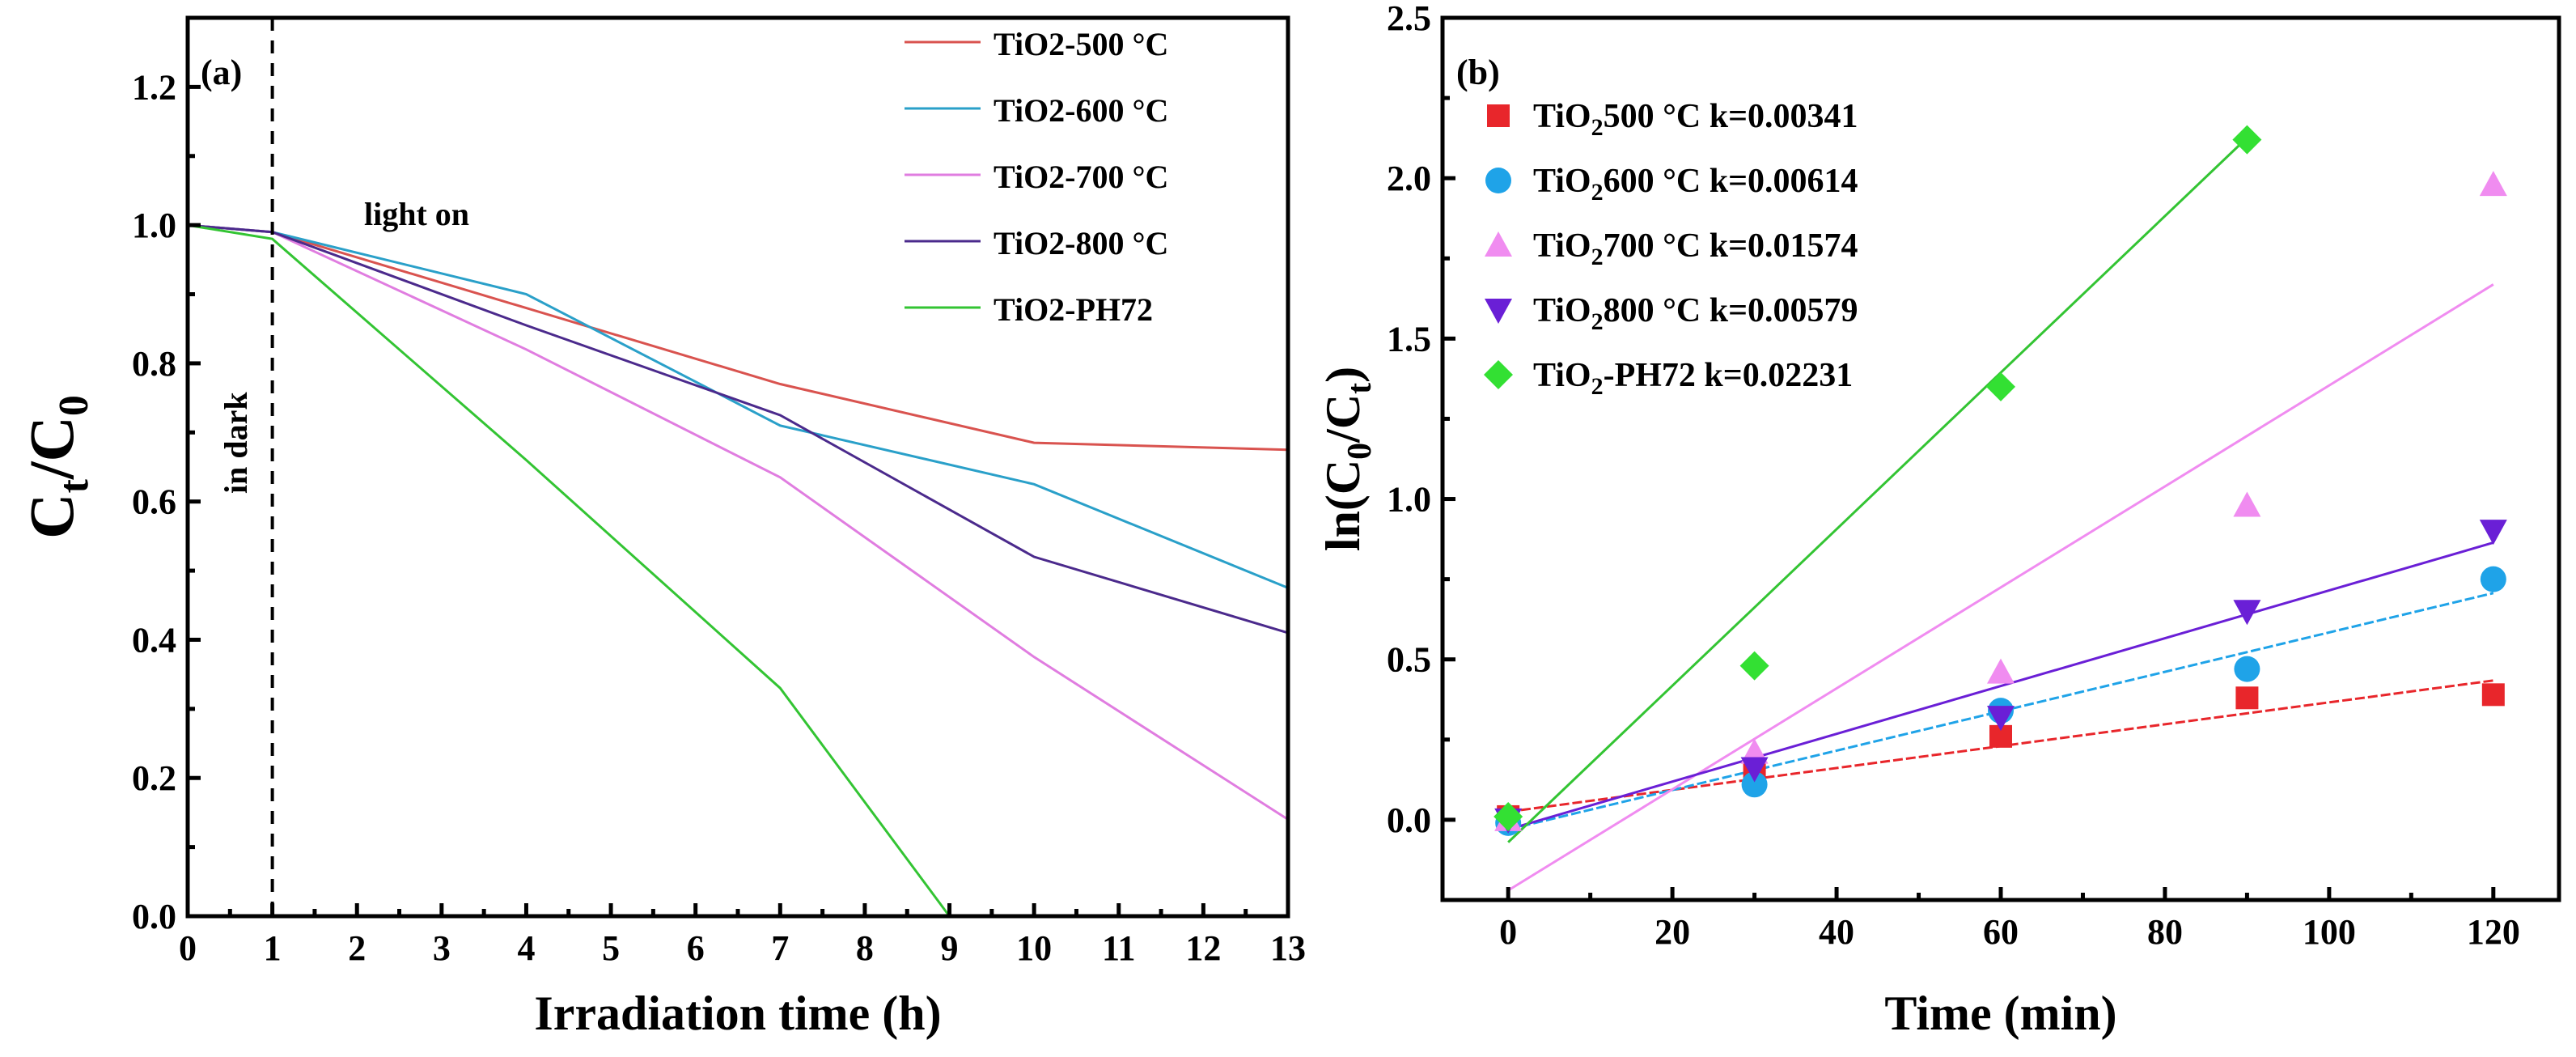 This screenshot has height=1057, width=2576. What do you see at coordinates (1695, 313) in the screenshot?
I see `legend-label-4: TiO2800 °C k=0.00579` at bounding box center [1695, 313].